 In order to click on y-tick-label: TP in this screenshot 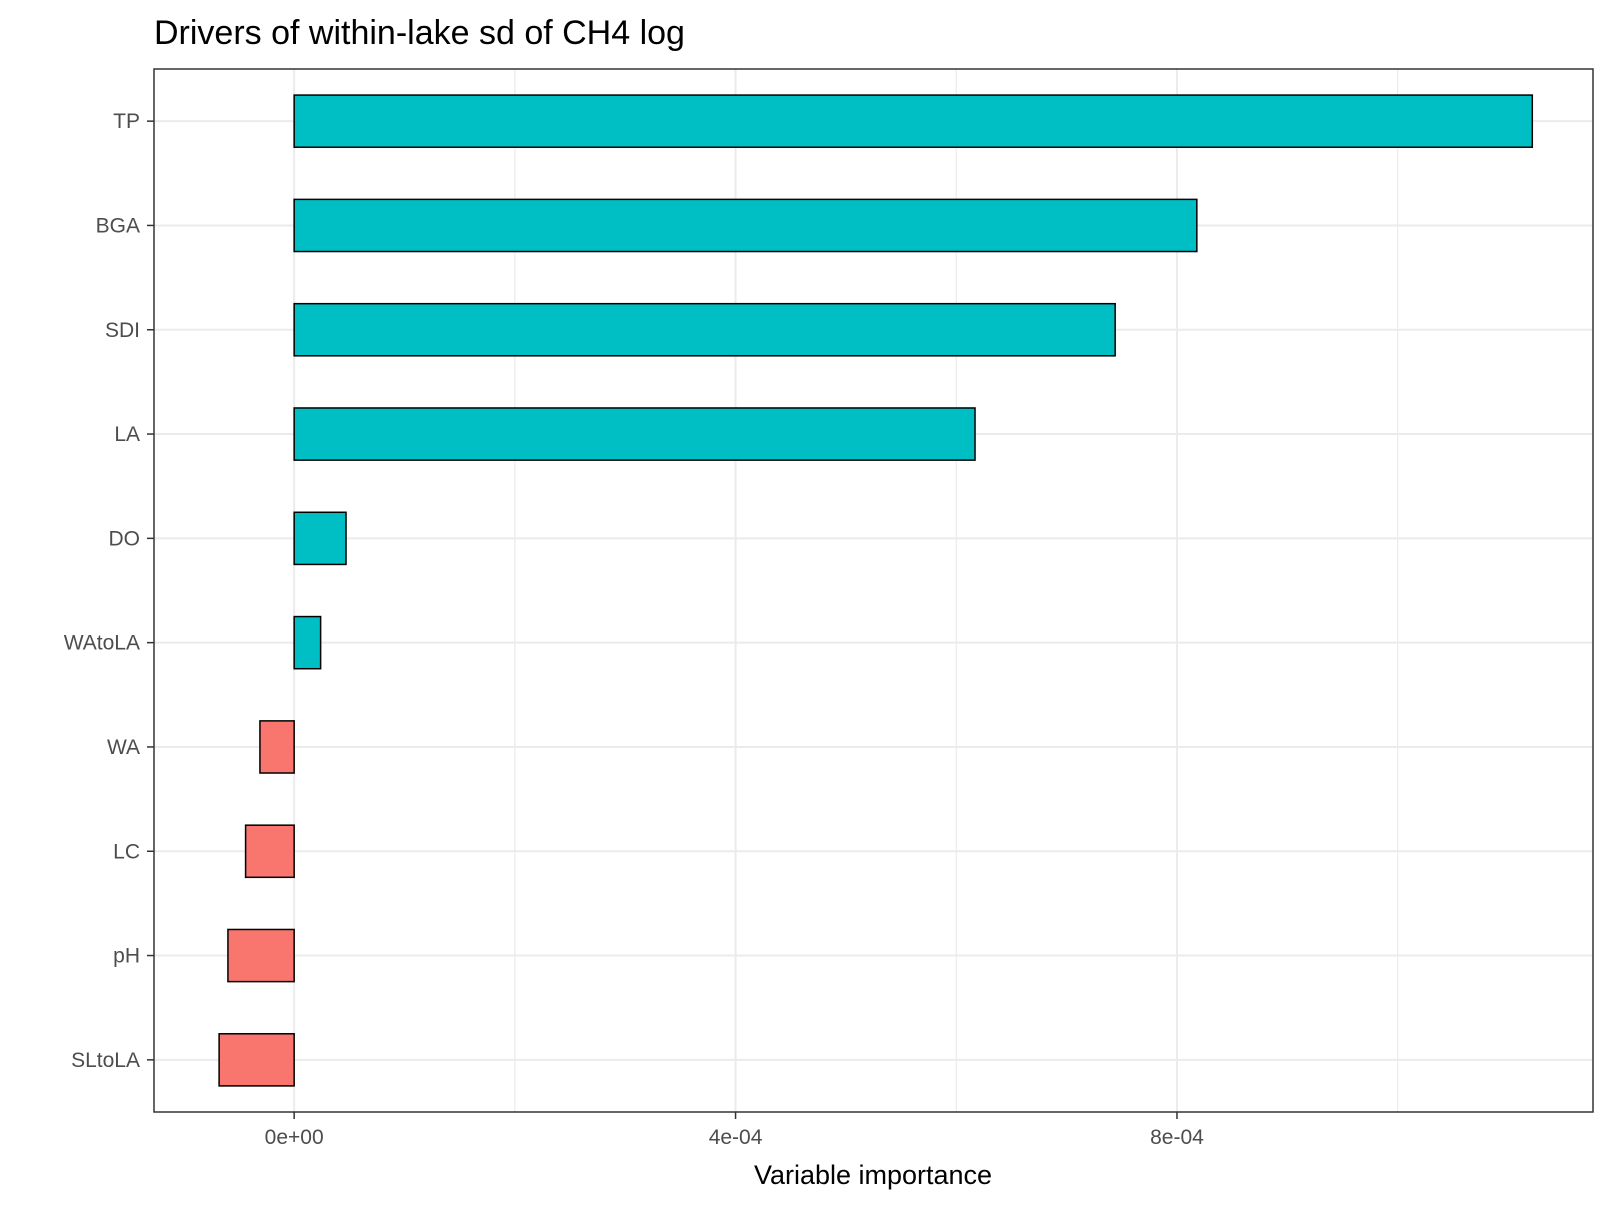, I will do `click(126, 121)`.